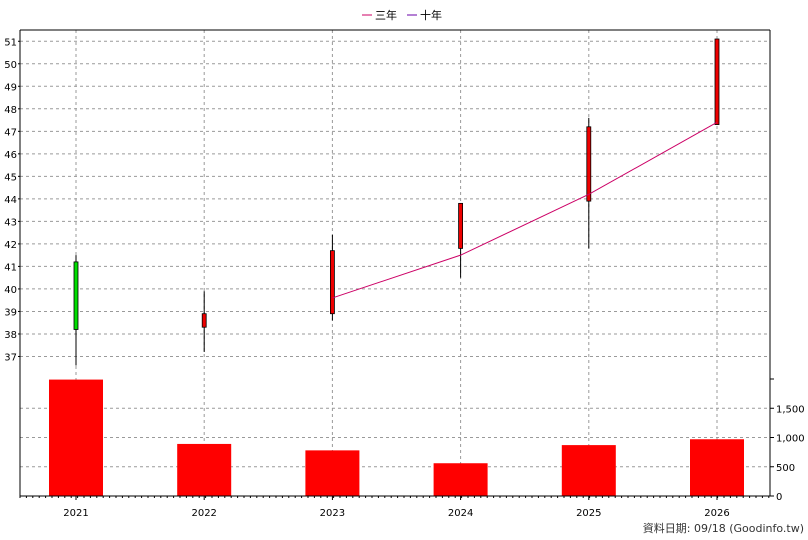 The width and height of the screenshot is (808, 540). What do you see at coordinates (203, 513) in the screenshot?
I see `x-tick-label: 2022` at bounding box center [203, 513].